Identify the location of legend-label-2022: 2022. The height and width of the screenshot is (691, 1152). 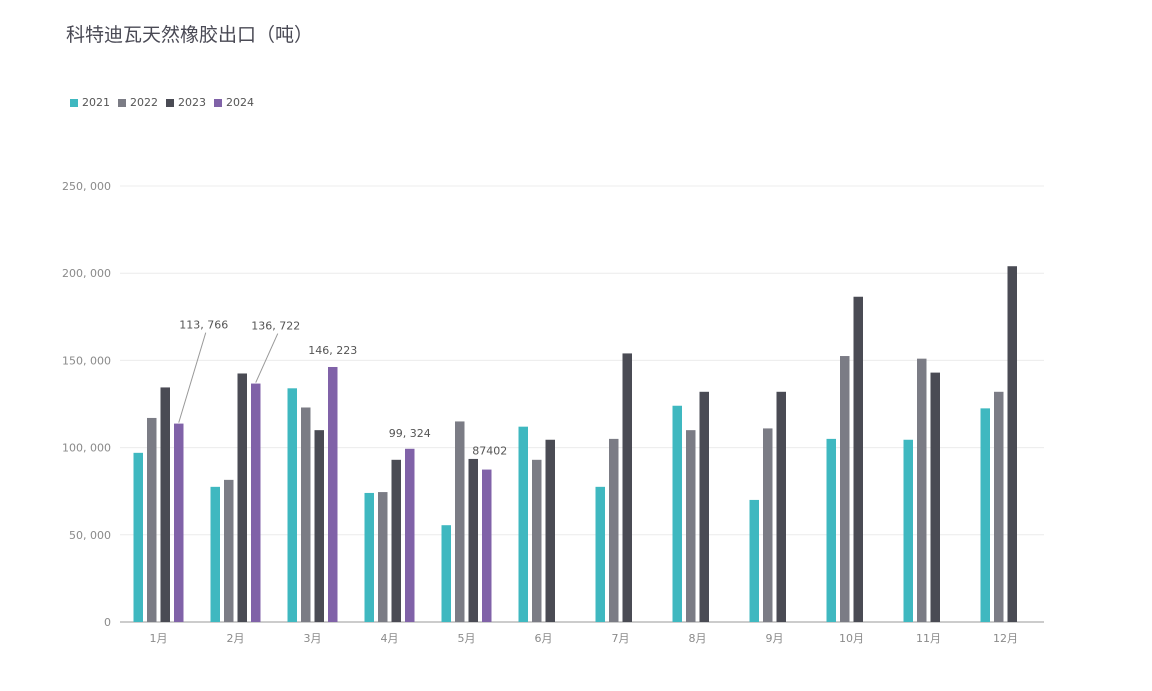
(144, 102).